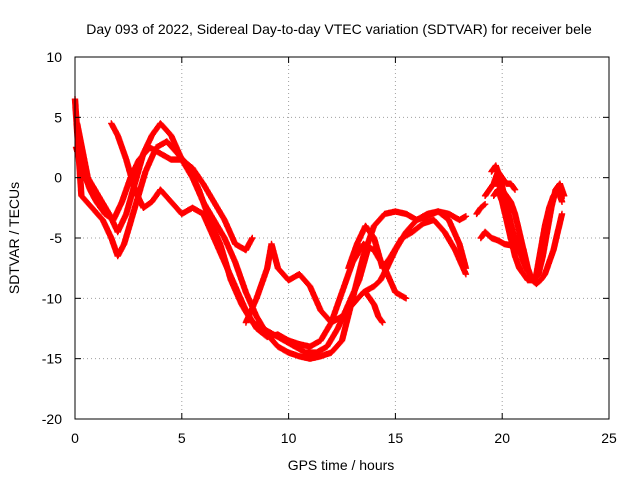 This screenshot has height=480, width=640. Describe the element at coordinates (502, 438) in the screenshot. I see `x-tick-label: 20` at that location.